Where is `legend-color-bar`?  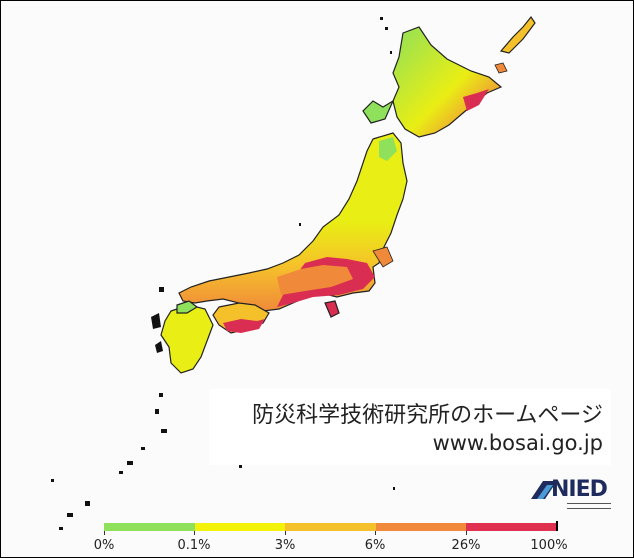 legend-color-bar is located at coordinates (330, 527).